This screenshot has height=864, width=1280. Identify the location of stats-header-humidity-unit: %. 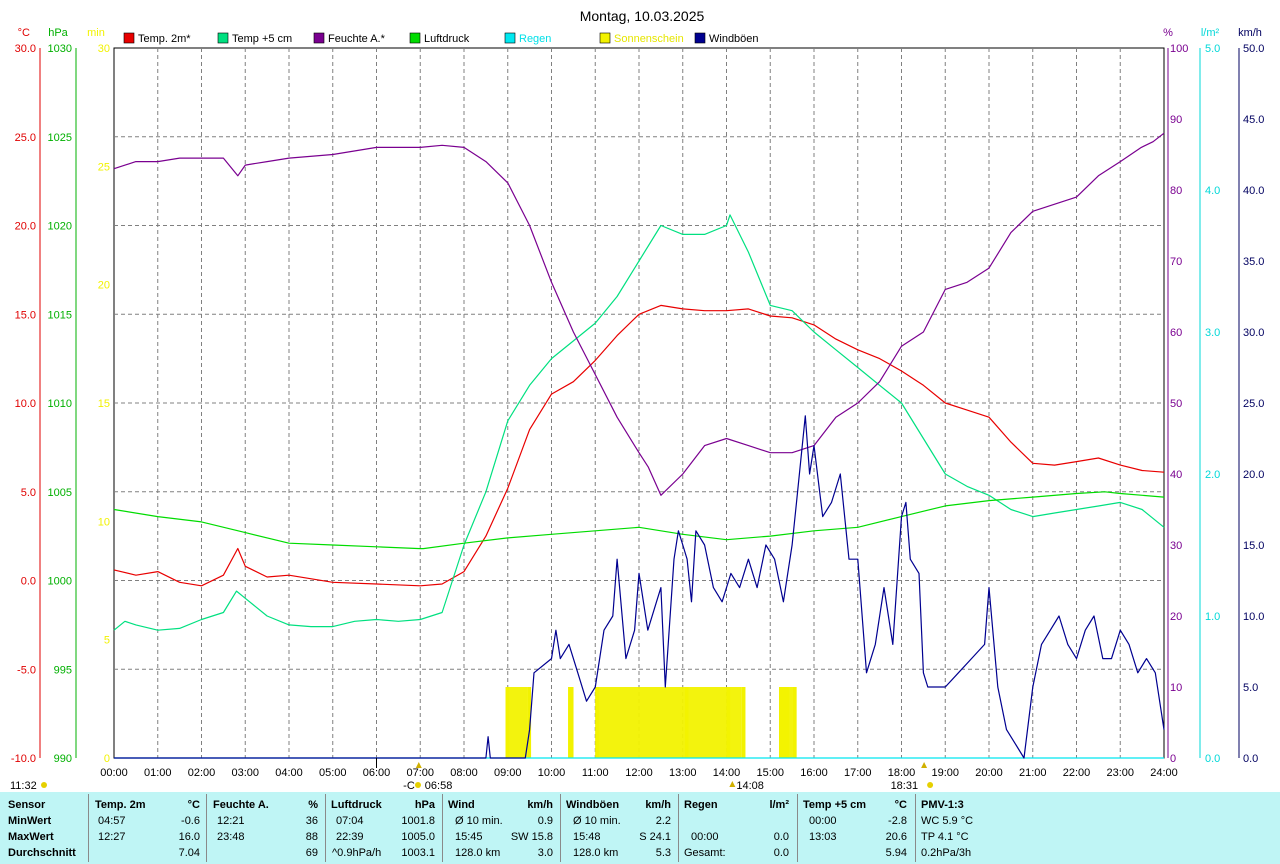
(313, 805).